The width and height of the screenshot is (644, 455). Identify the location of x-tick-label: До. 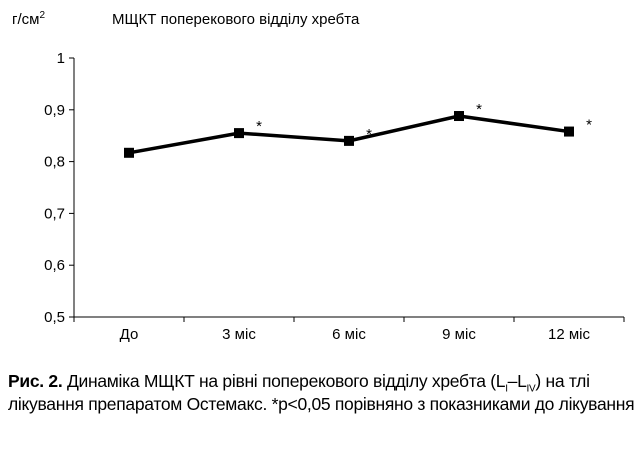
(129, 334).